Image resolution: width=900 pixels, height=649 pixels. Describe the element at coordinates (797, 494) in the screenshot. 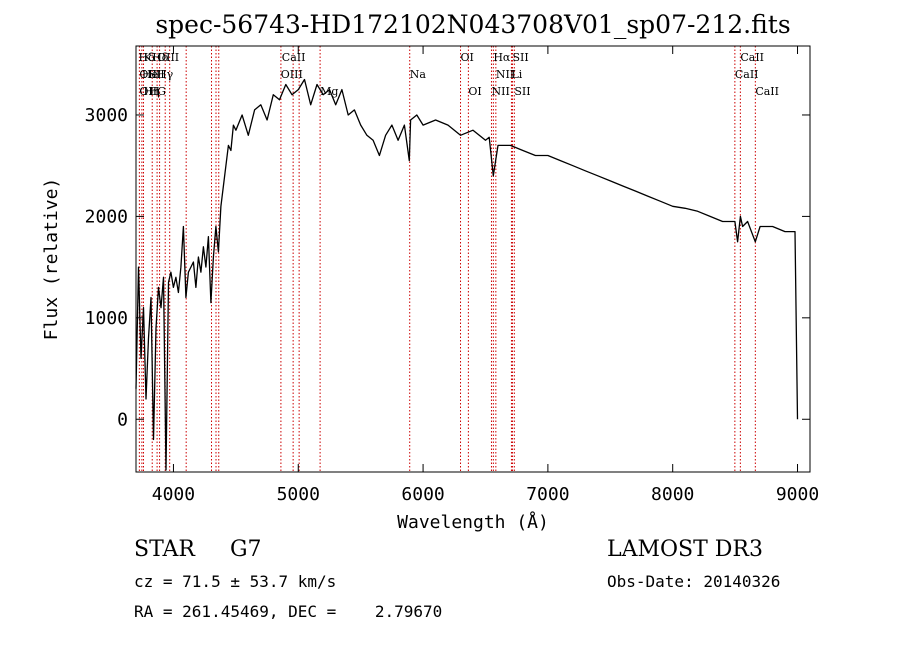

I see `x-tick-label: 9000` at that location.